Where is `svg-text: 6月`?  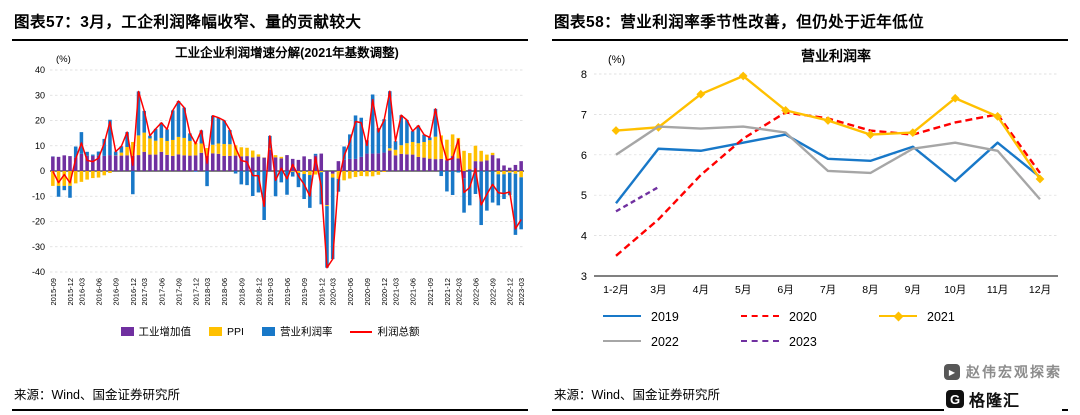 svg-text: 6月 is located at coordinates (785, 290).